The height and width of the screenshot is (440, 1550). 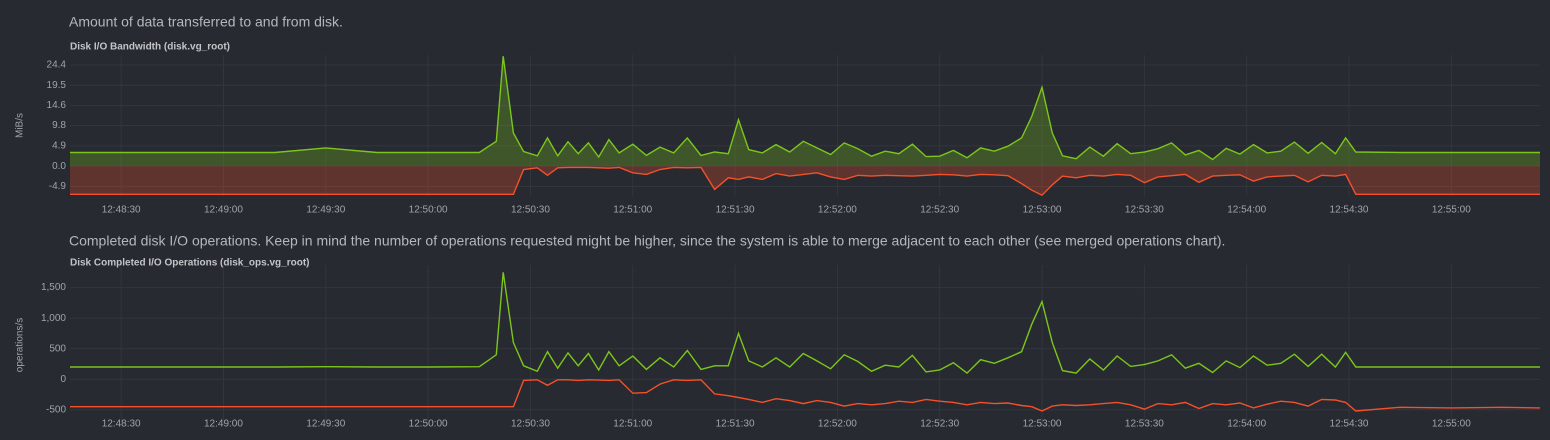 What do you see at coordinates (59, 145) in the screenshot?
I see `y-tick-label: 4.9` at bounding box center [59, 145].